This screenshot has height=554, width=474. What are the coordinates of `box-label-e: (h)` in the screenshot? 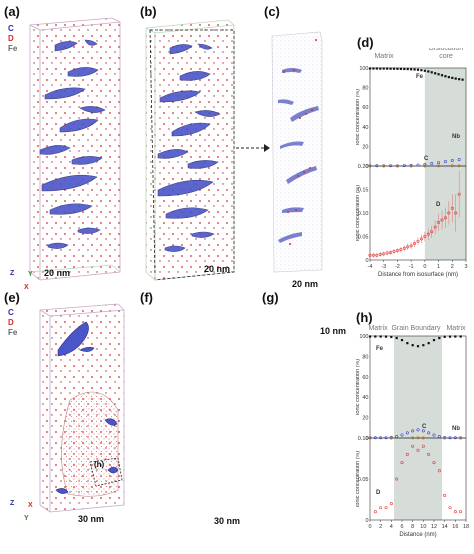 It's located at (99, 464).